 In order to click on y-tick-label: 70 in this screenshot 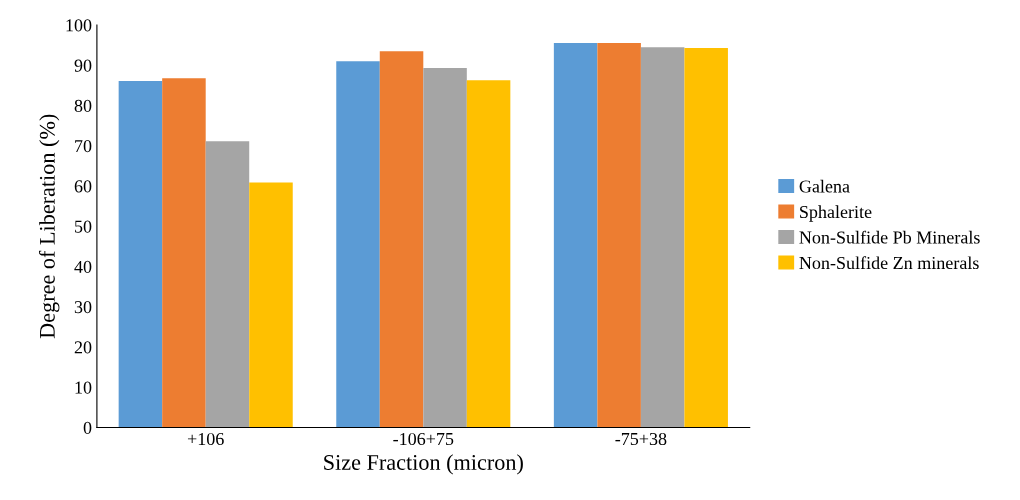, I will do `click(83, 146)`.